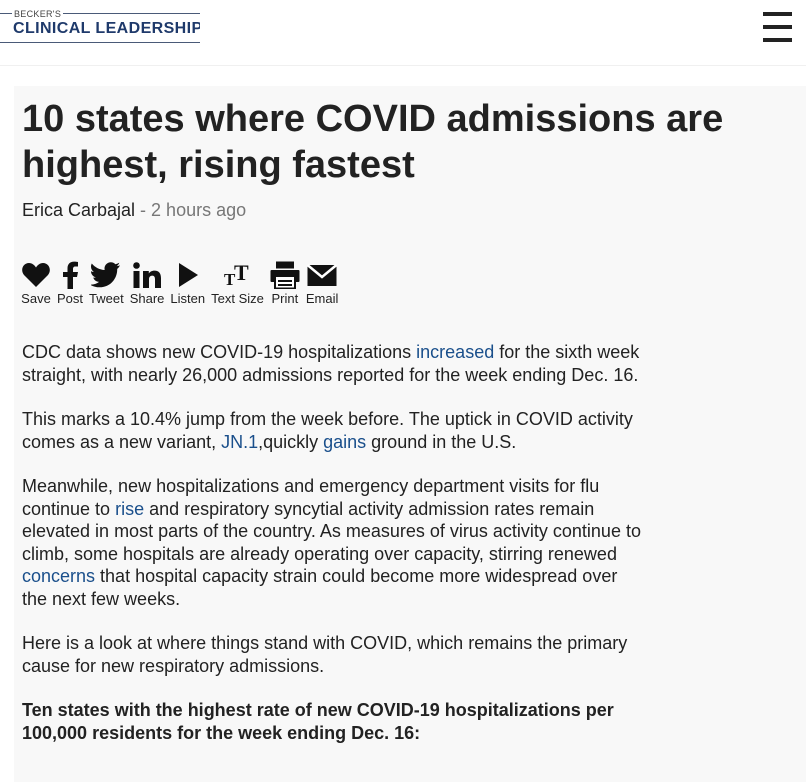  Describe the element at coordinates (322, 275) in the screenshot. I see `email-icon` at that location.